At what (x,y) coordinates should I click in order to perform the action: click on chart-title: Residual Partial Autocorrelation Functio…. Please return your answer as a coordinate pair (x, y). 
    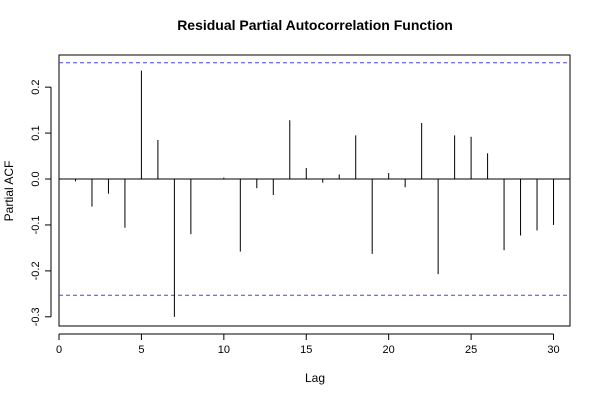
    Looking at the image, I should click on (315, 25).